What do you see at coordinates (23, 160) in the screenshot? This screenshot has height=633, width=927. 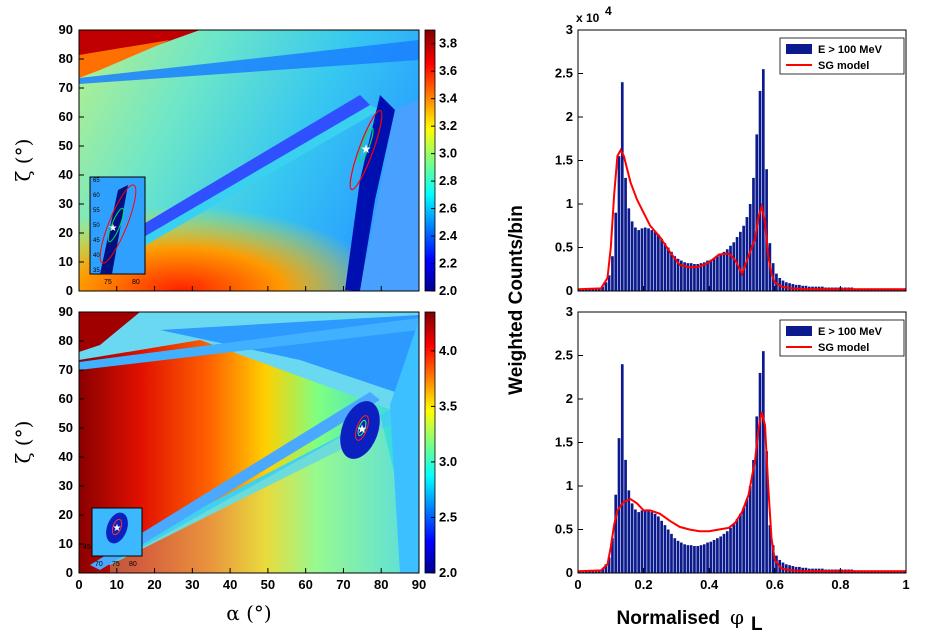 I see `top-left-ylabel: ζ (°)` at bounding box center [23, 160].